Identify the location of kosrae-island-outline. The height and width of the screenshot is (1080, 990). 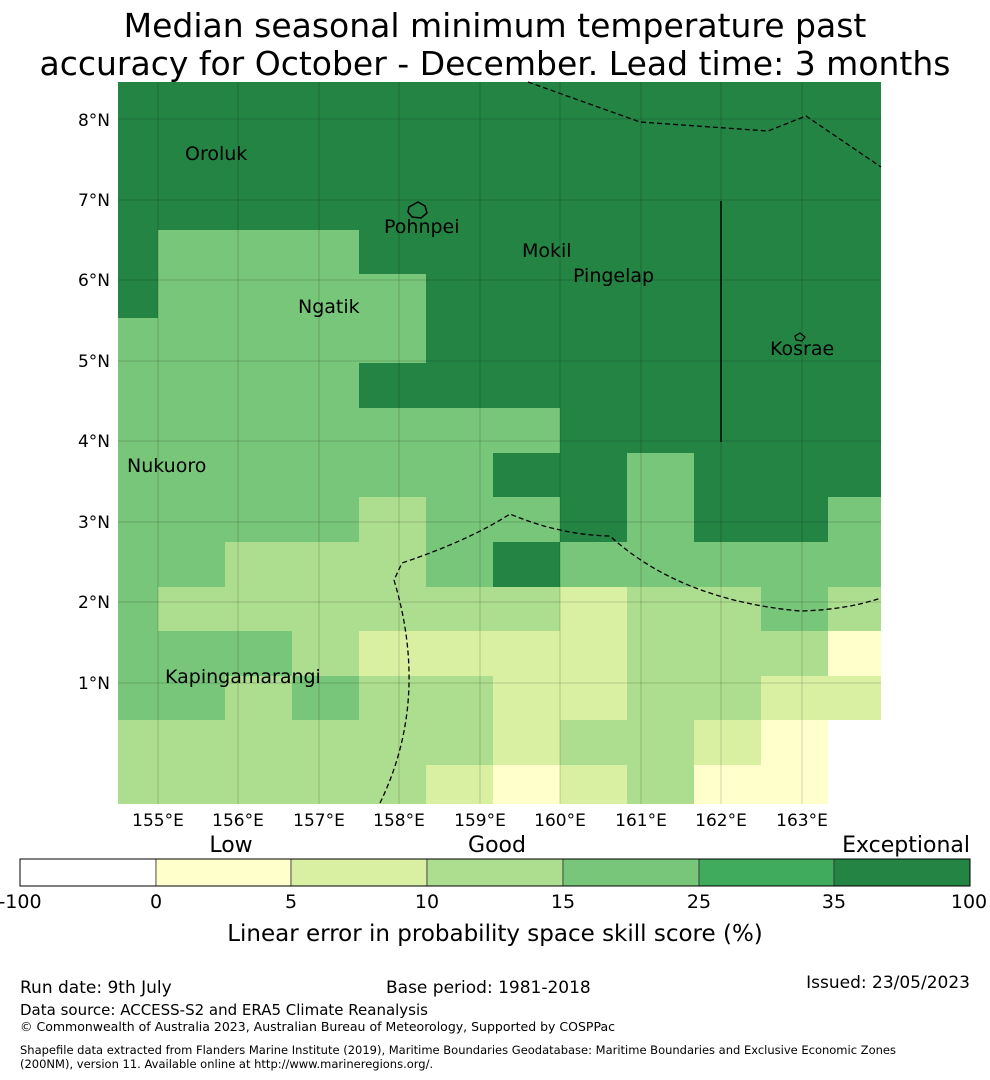
(800, 337).